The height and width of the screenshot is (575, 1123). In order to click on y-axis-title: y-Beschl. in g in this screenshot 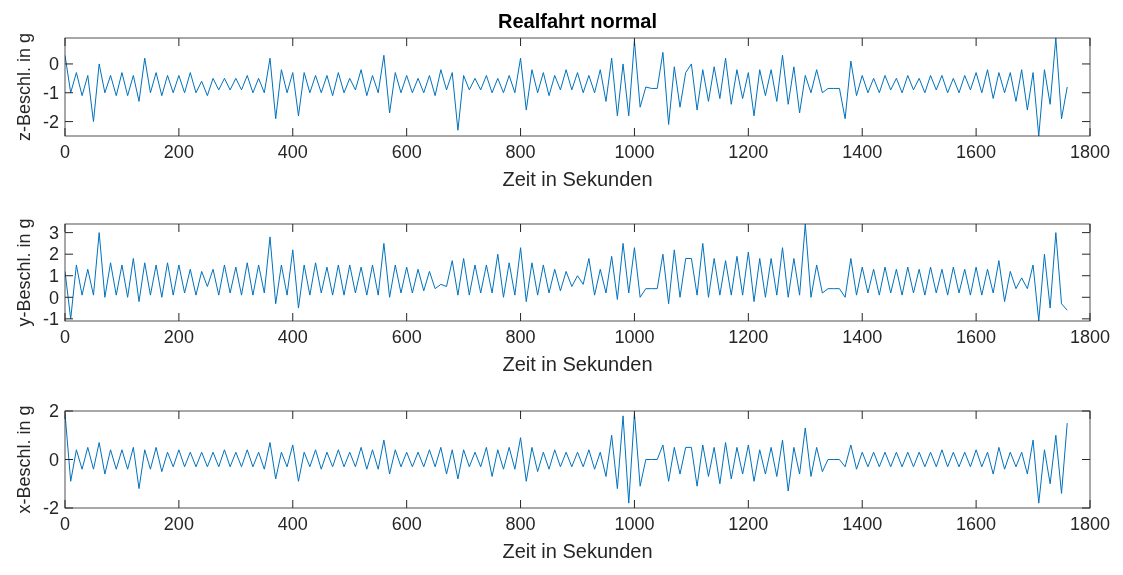, I will do `click(24, 272)`.